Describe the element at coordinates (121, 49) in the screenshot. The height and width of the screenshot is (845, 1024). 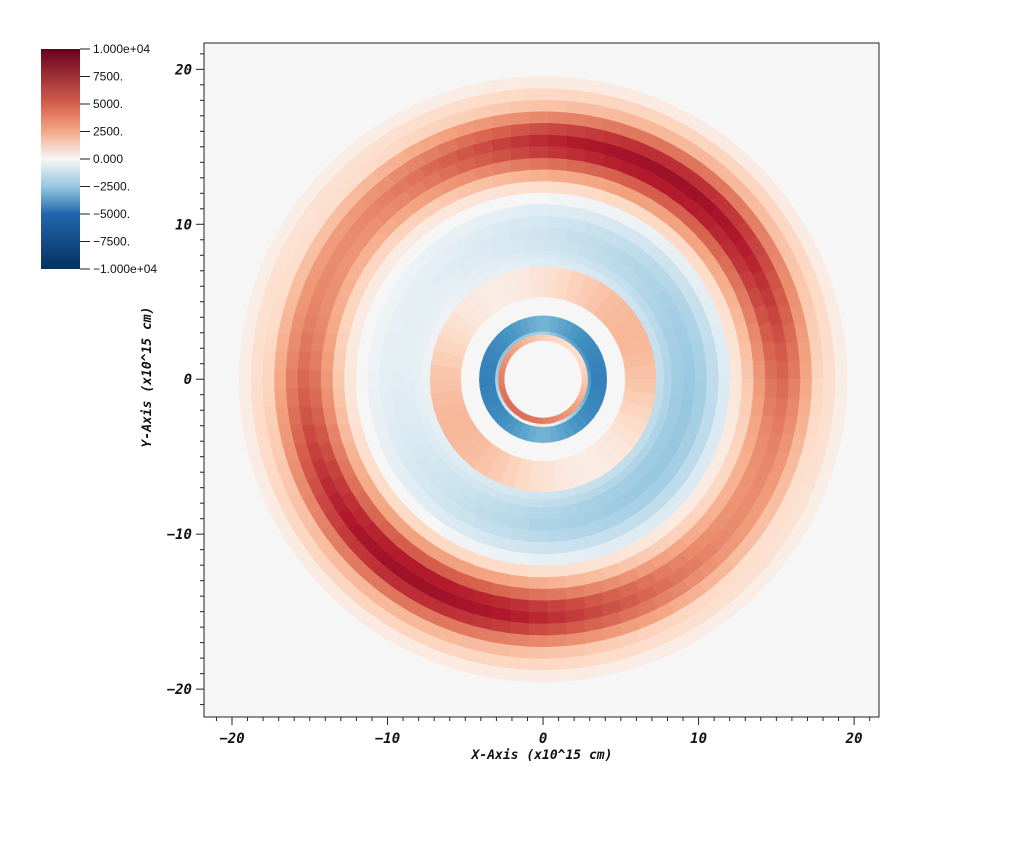
I see `color-legend-label: 1.000e+04` at that location.